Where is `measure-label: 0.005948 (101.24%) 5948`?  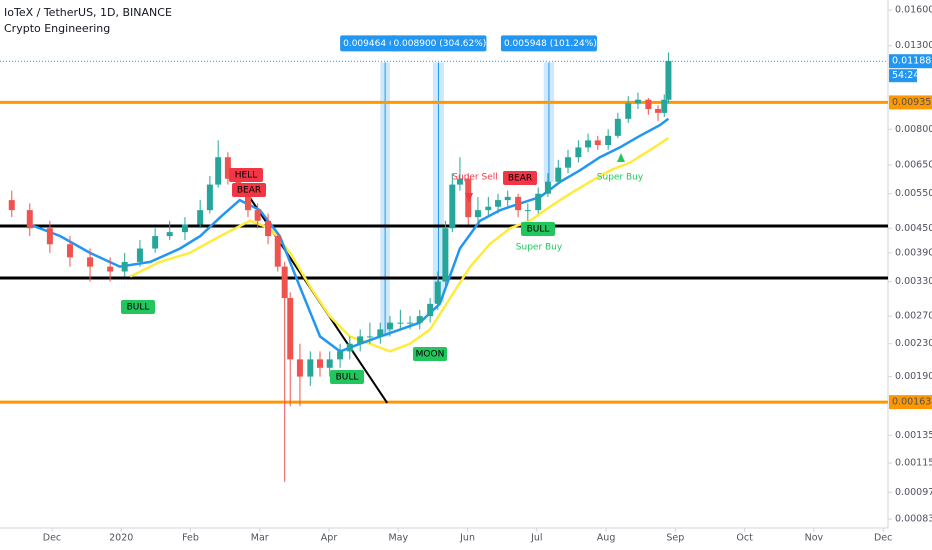 measure-label: 0.005948 (101.24%) 5948 is located at coordinates (563, 44).